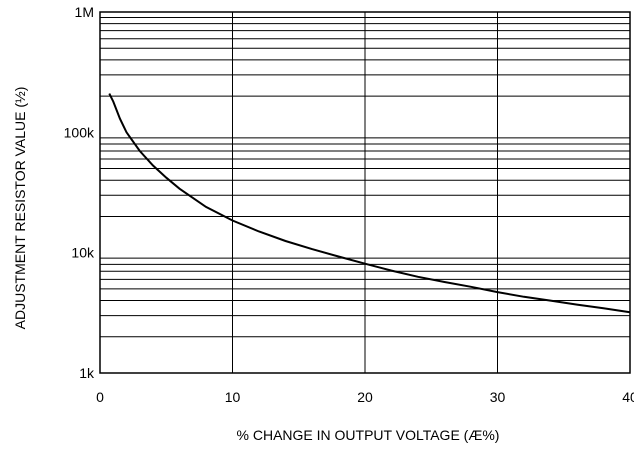 This screenshot has width=634, height=450. What do you see at coordinates (368, 435) in the screenshot?
I see `x-axis-label: % CHANGE IN OUTPUT VOLTAGE (Æ%)` at bounding box center [368, 435].